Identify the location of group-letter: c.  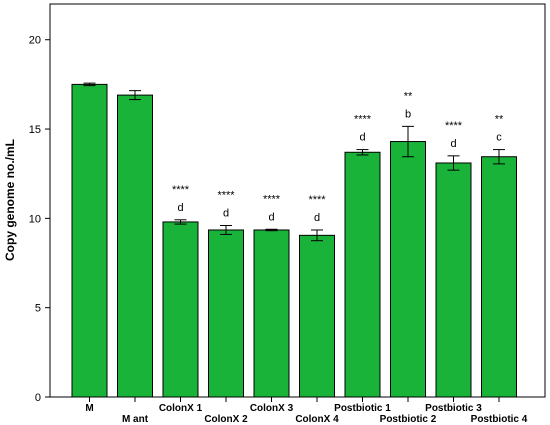
(499, 138).